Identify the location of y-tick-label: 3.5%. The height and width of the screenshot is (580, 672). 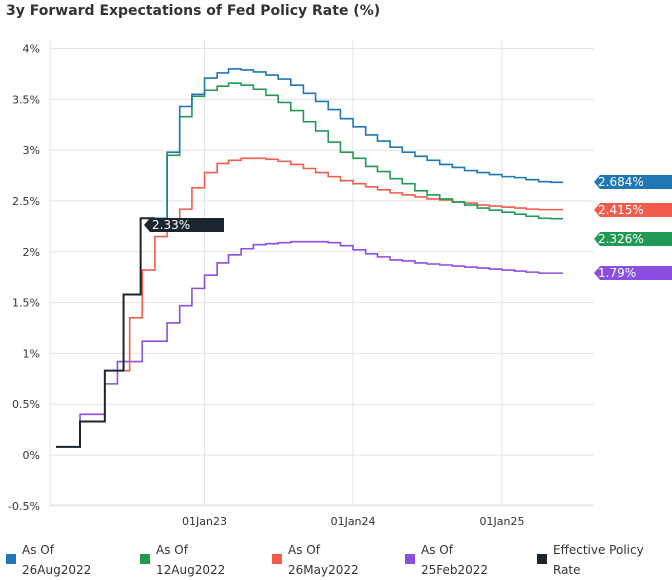
(26, 99).